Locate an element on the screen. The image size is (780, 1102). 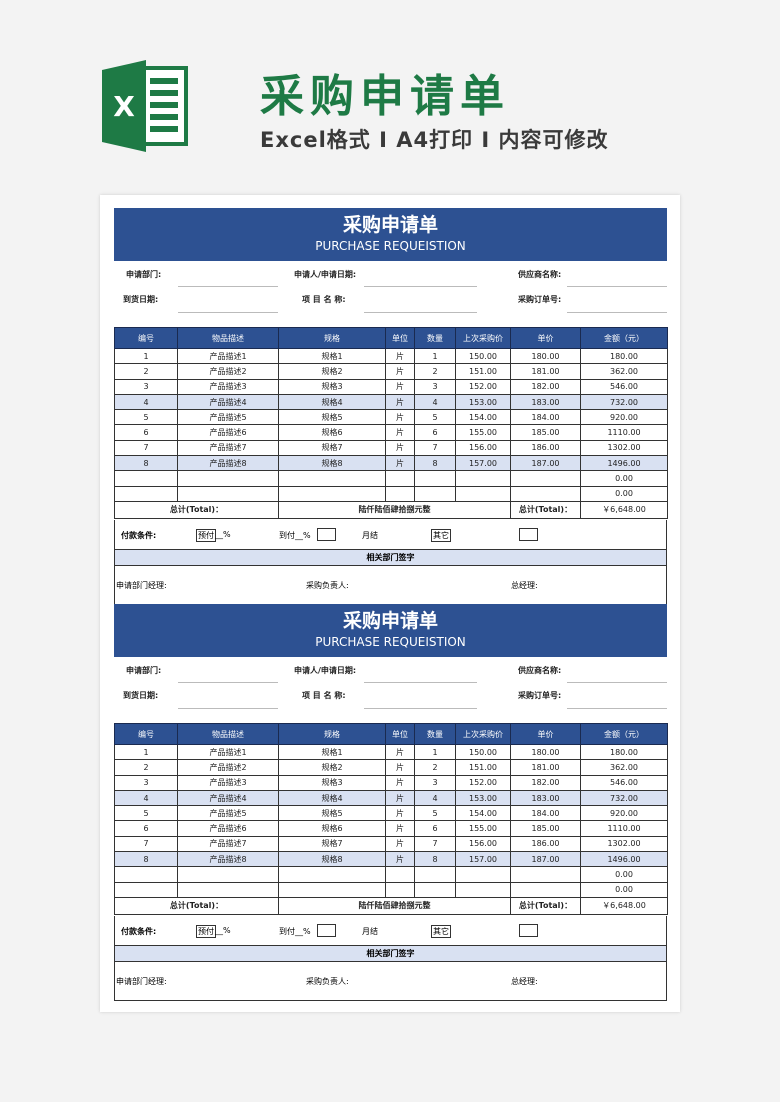
table-cell: 产品描述5 is located at coordinates (228, 813).